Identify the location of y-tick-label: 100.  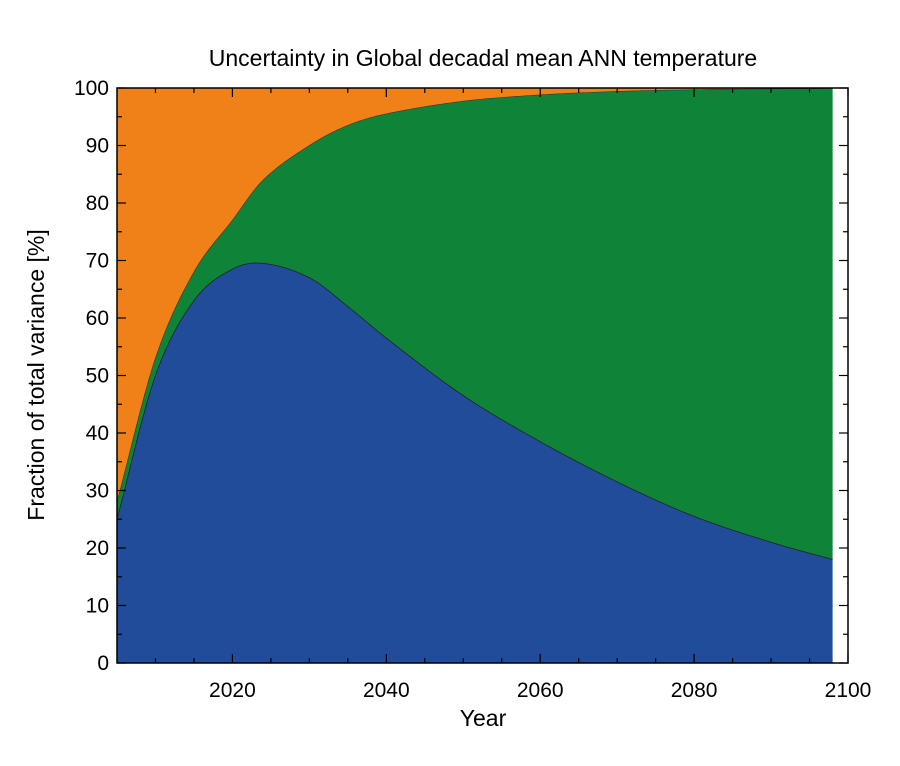
(91, 88).